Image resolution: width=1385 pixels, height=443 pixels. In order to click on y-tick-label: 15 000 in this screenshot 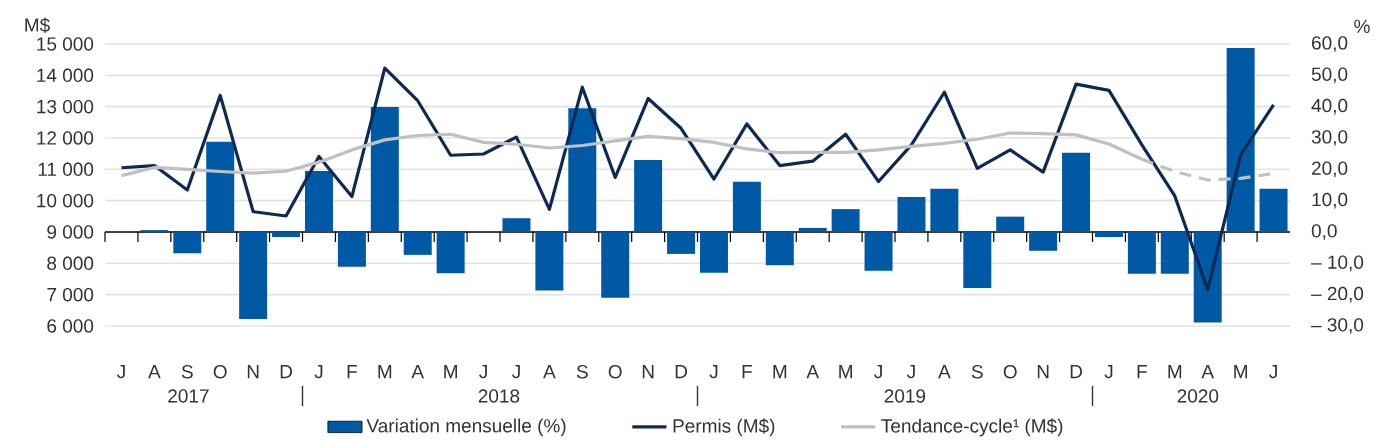, I will do `click(65, 44)`.